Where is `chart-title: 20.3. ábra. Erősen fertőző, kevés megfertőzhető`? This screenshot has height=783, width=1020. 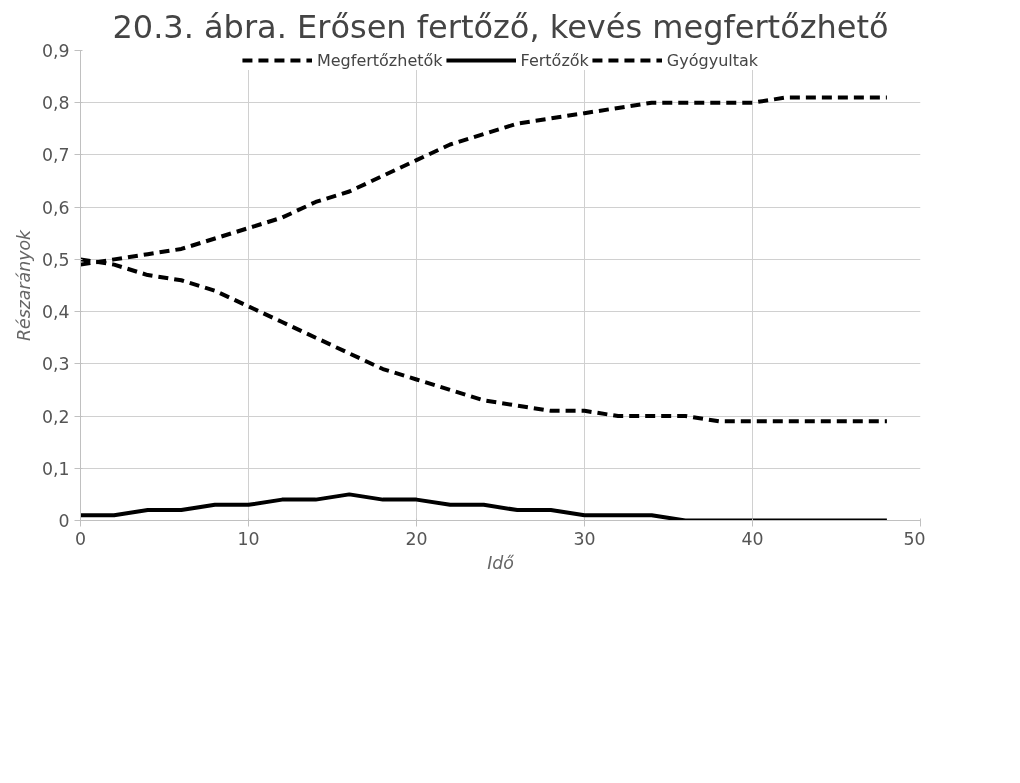 chart-title: 20.3. ábra. Erősen fertőző, kevés megfertőzhető is located at coordinates (500, 26).